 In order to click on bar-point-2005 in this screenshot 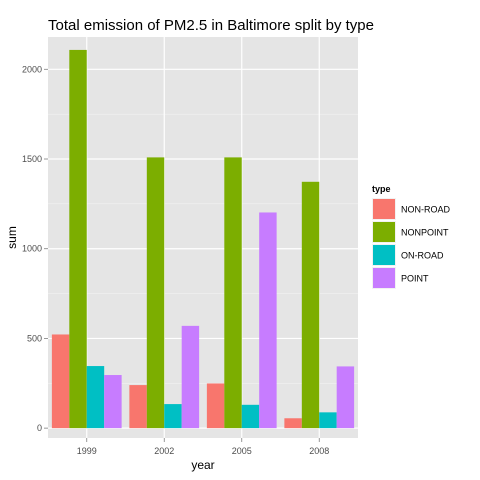, I will do `click(268, 320)`.